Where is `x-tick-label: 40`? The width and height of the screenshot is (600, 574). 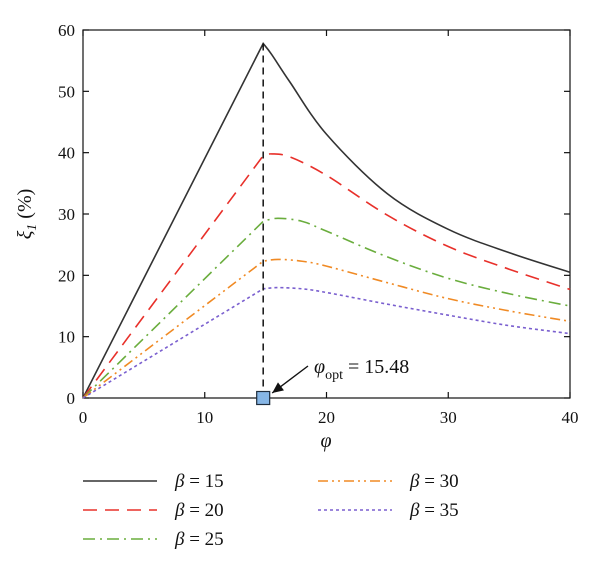
x-tick-label: 40 is located at coordinates (570, 417).